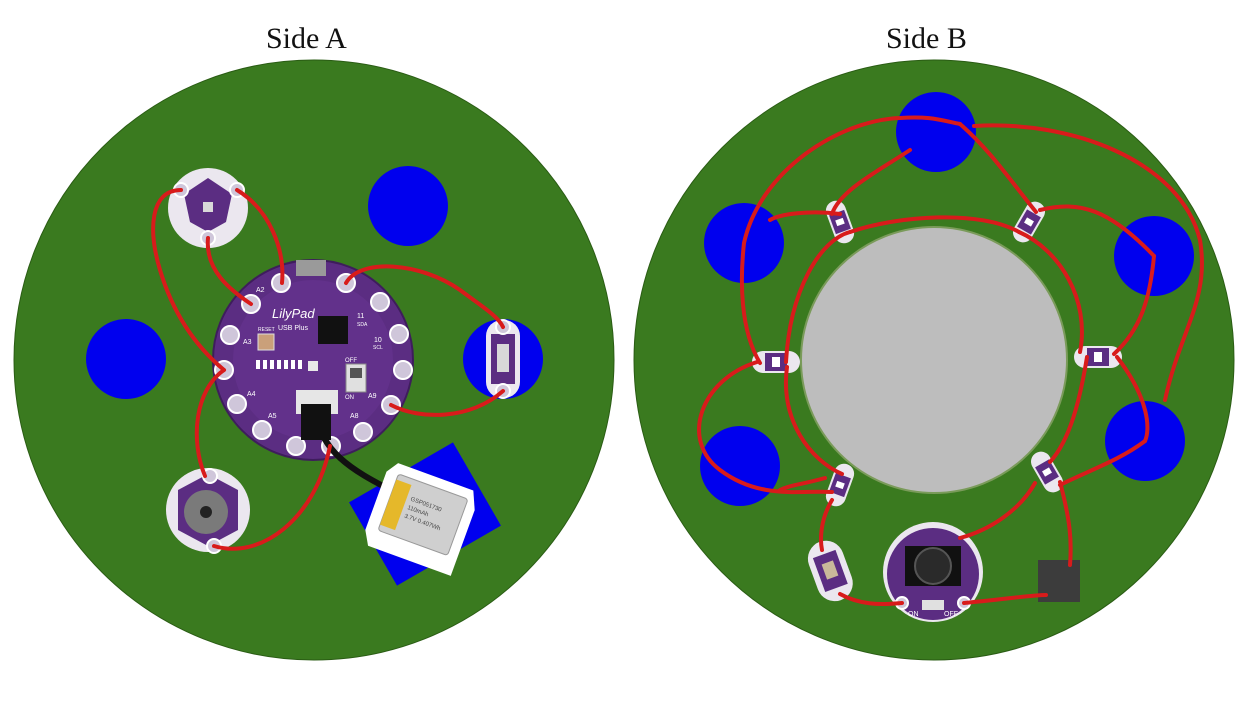  I want to click on coin-holder-on-label: ON, so click(913, 614).